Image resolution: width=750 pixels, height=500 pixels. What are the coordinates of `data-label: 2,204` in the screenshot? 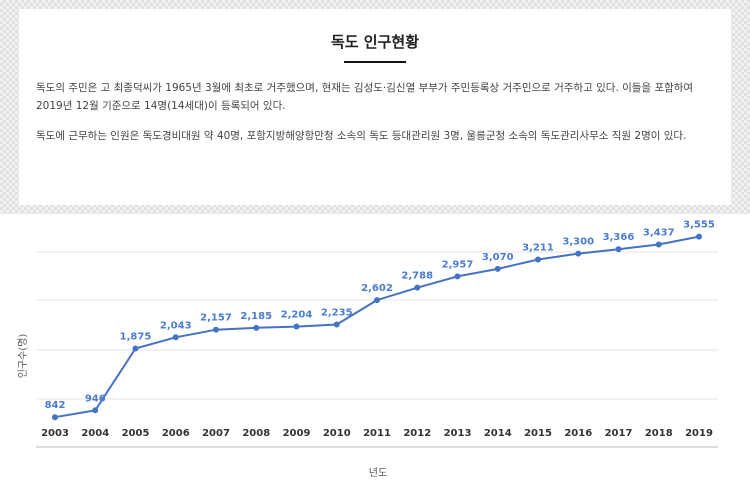 It's located at (297, 315).